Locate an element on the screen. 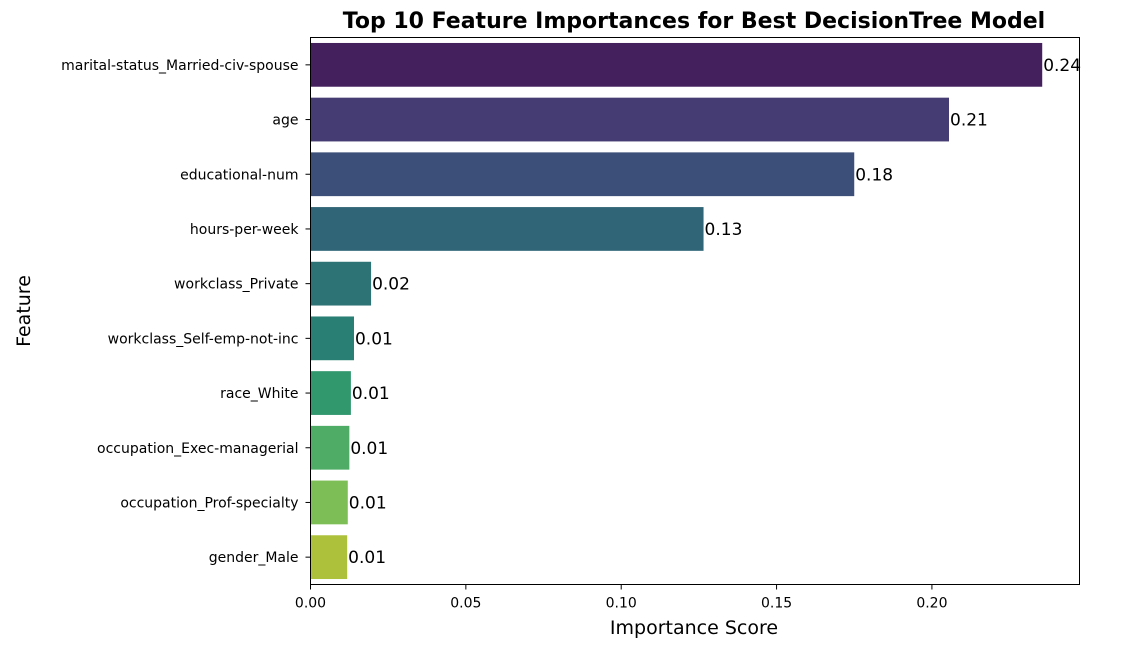  y-tick-label-marital-status_Married-civ-spouse: marital-status_Married-civ-spouse is located at coordinates (179, 66).